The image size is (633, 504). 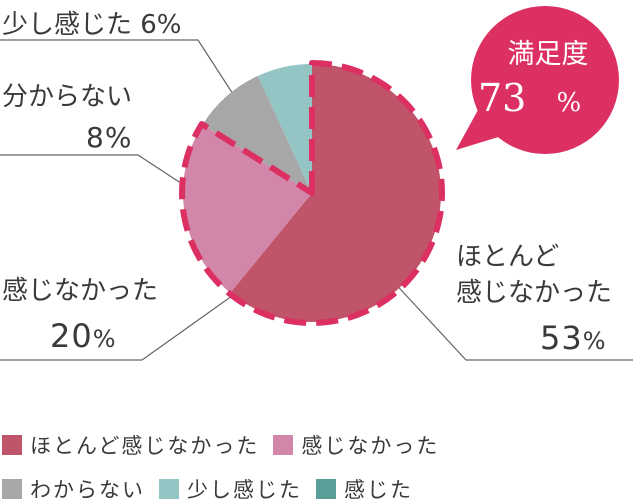 I want to click on label-wakaranai-pct: 8%, so click(x=109, y=138).